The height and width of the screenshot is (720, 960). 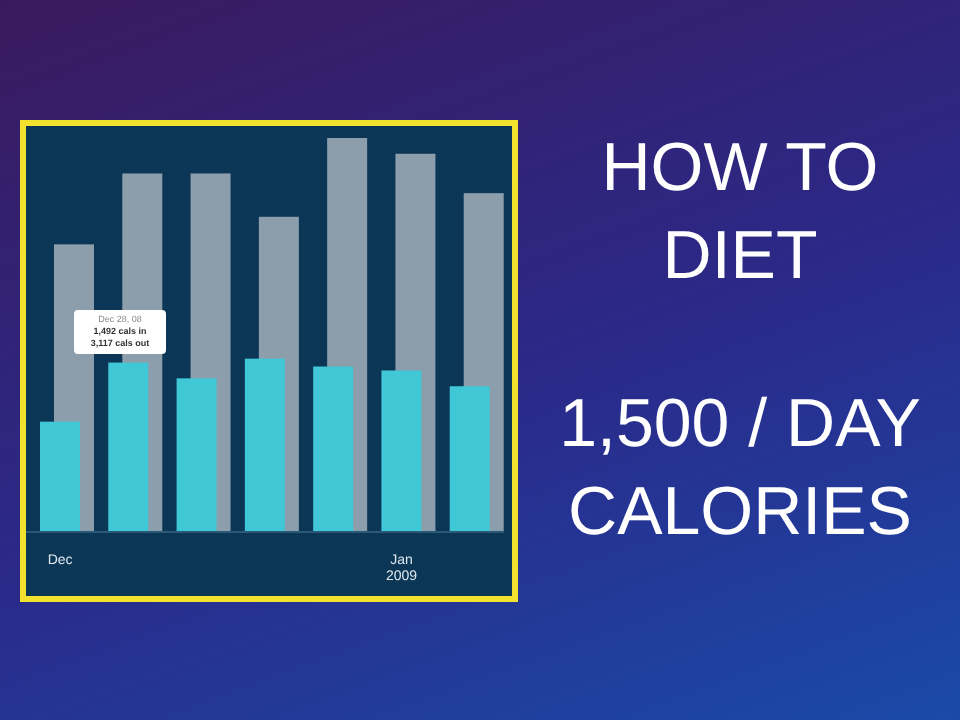 I want to click on text: 1,500 / DAY CALORIES, so click(x=740, y=469).